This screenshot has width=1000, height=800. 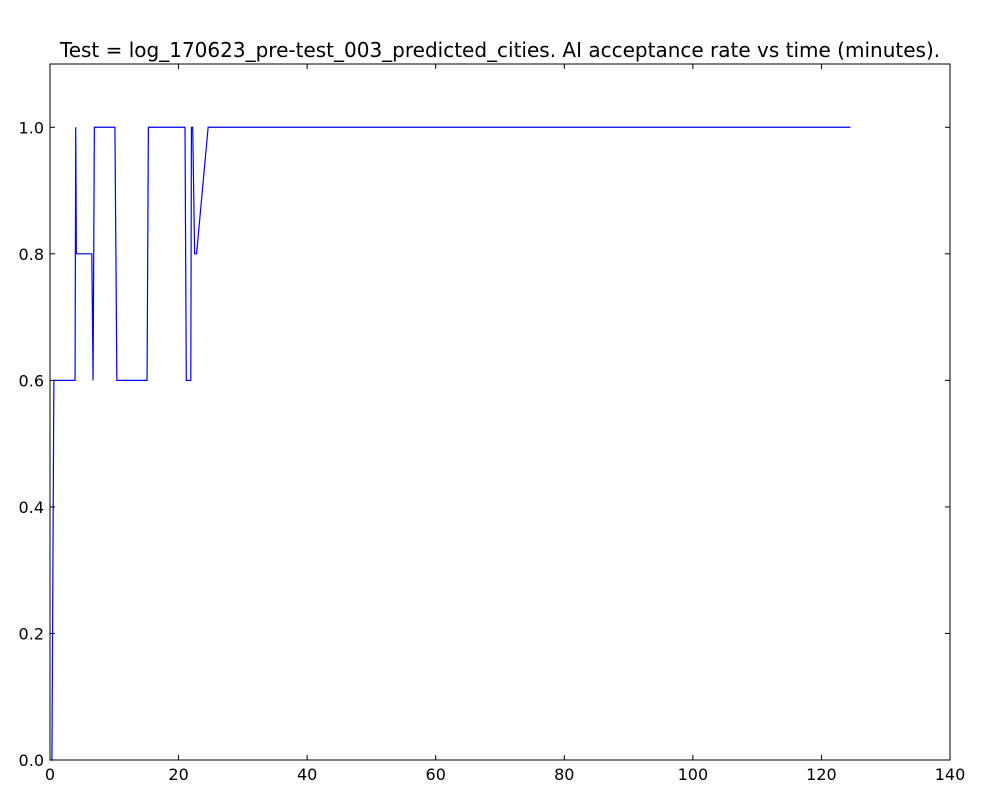 What do you see at coordinates (178, 774) in the screenshot?
I see `x-tick-label: 20` at bounding box center [178, 774].